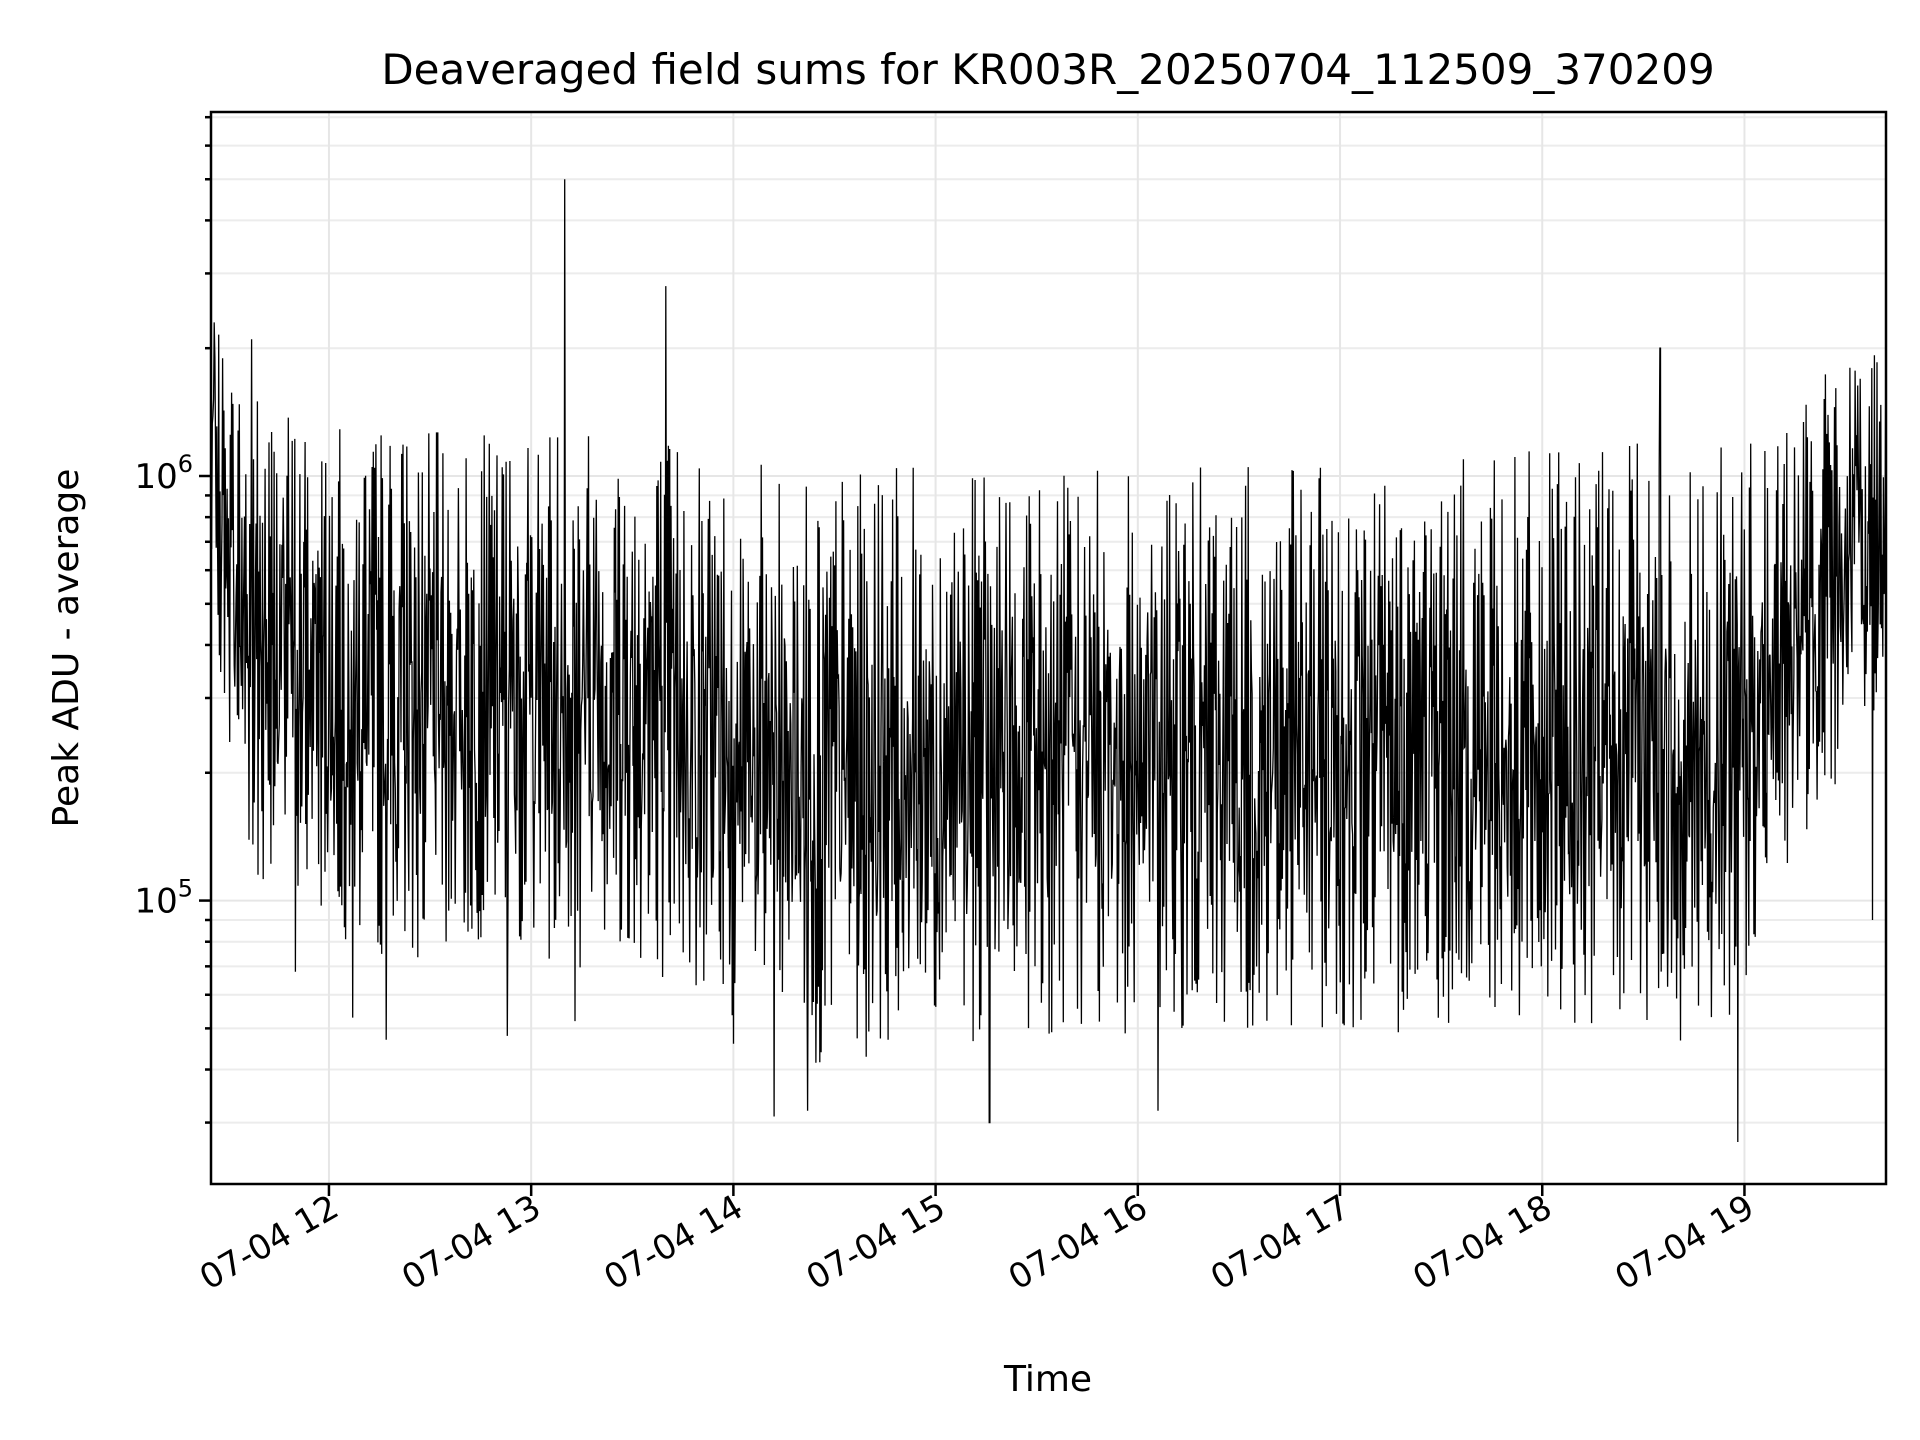  Describe the element at coordinates (1047, 1379) in the screenshot. I see `x-axis-label: Time` at that location.